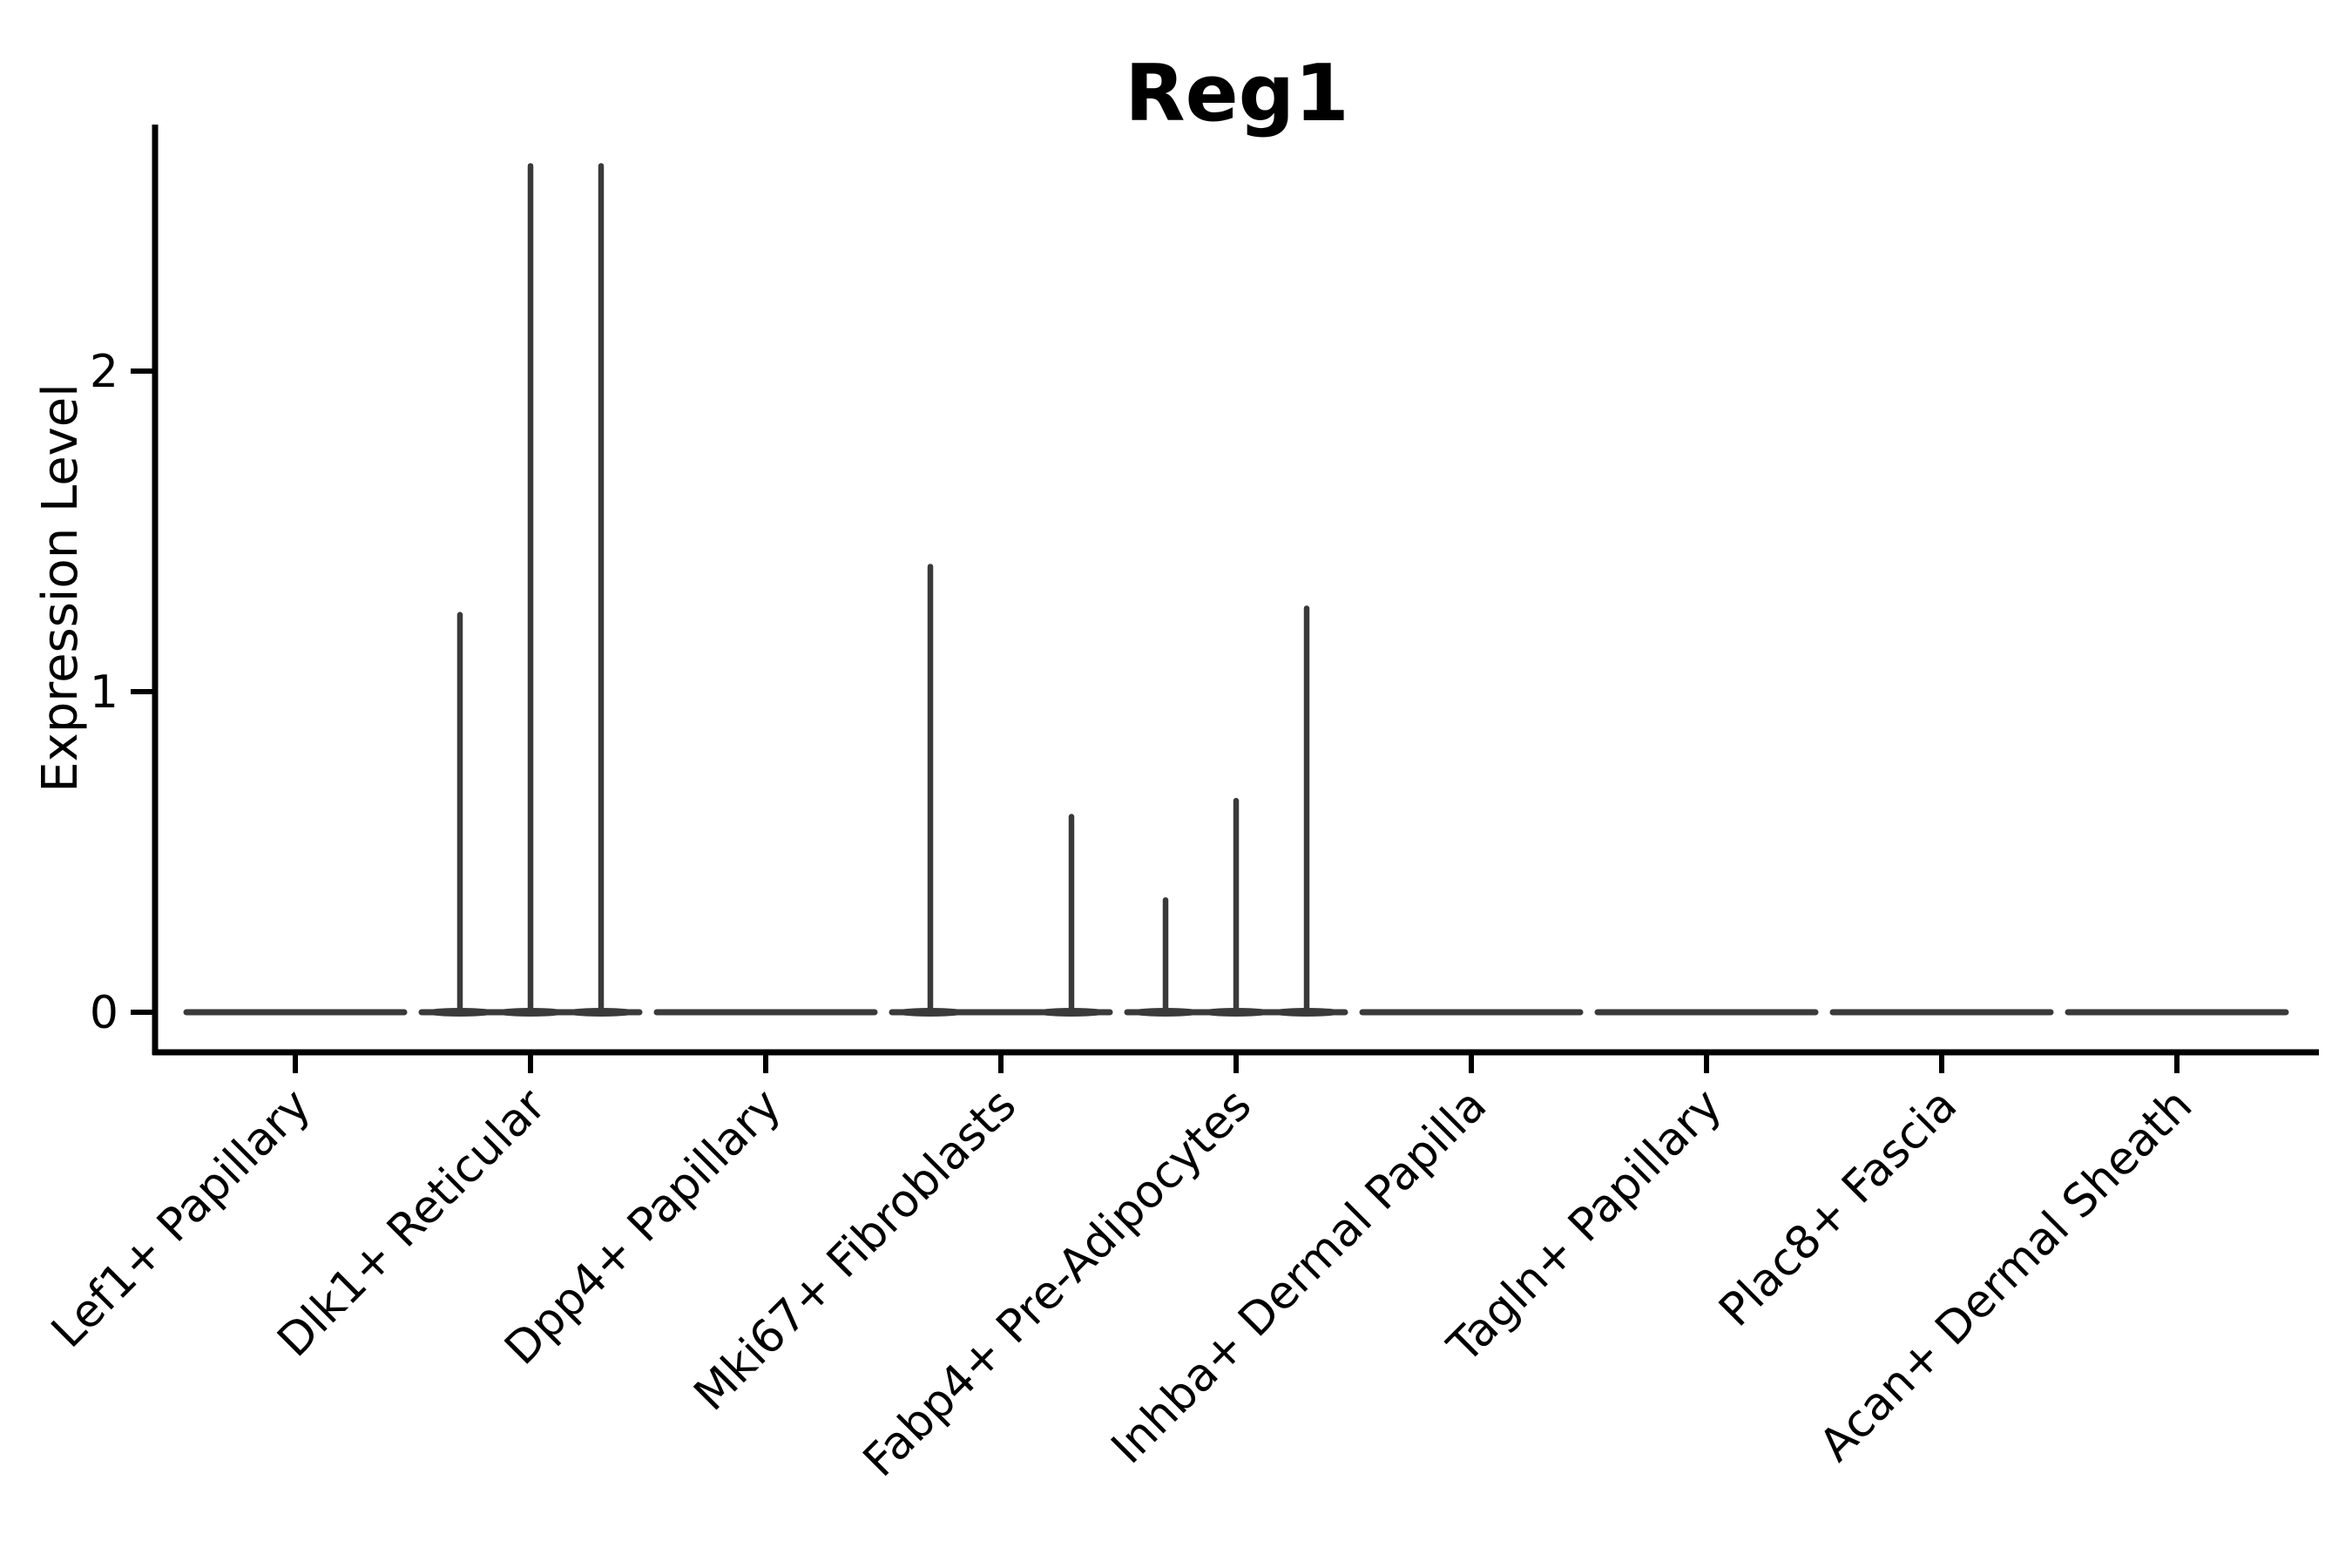 This screenshot has height=1568, width=2352. Describe the element at coordinates (61, 588) in the screenshot. I see `y-axis-label: Expression Level` at that location.